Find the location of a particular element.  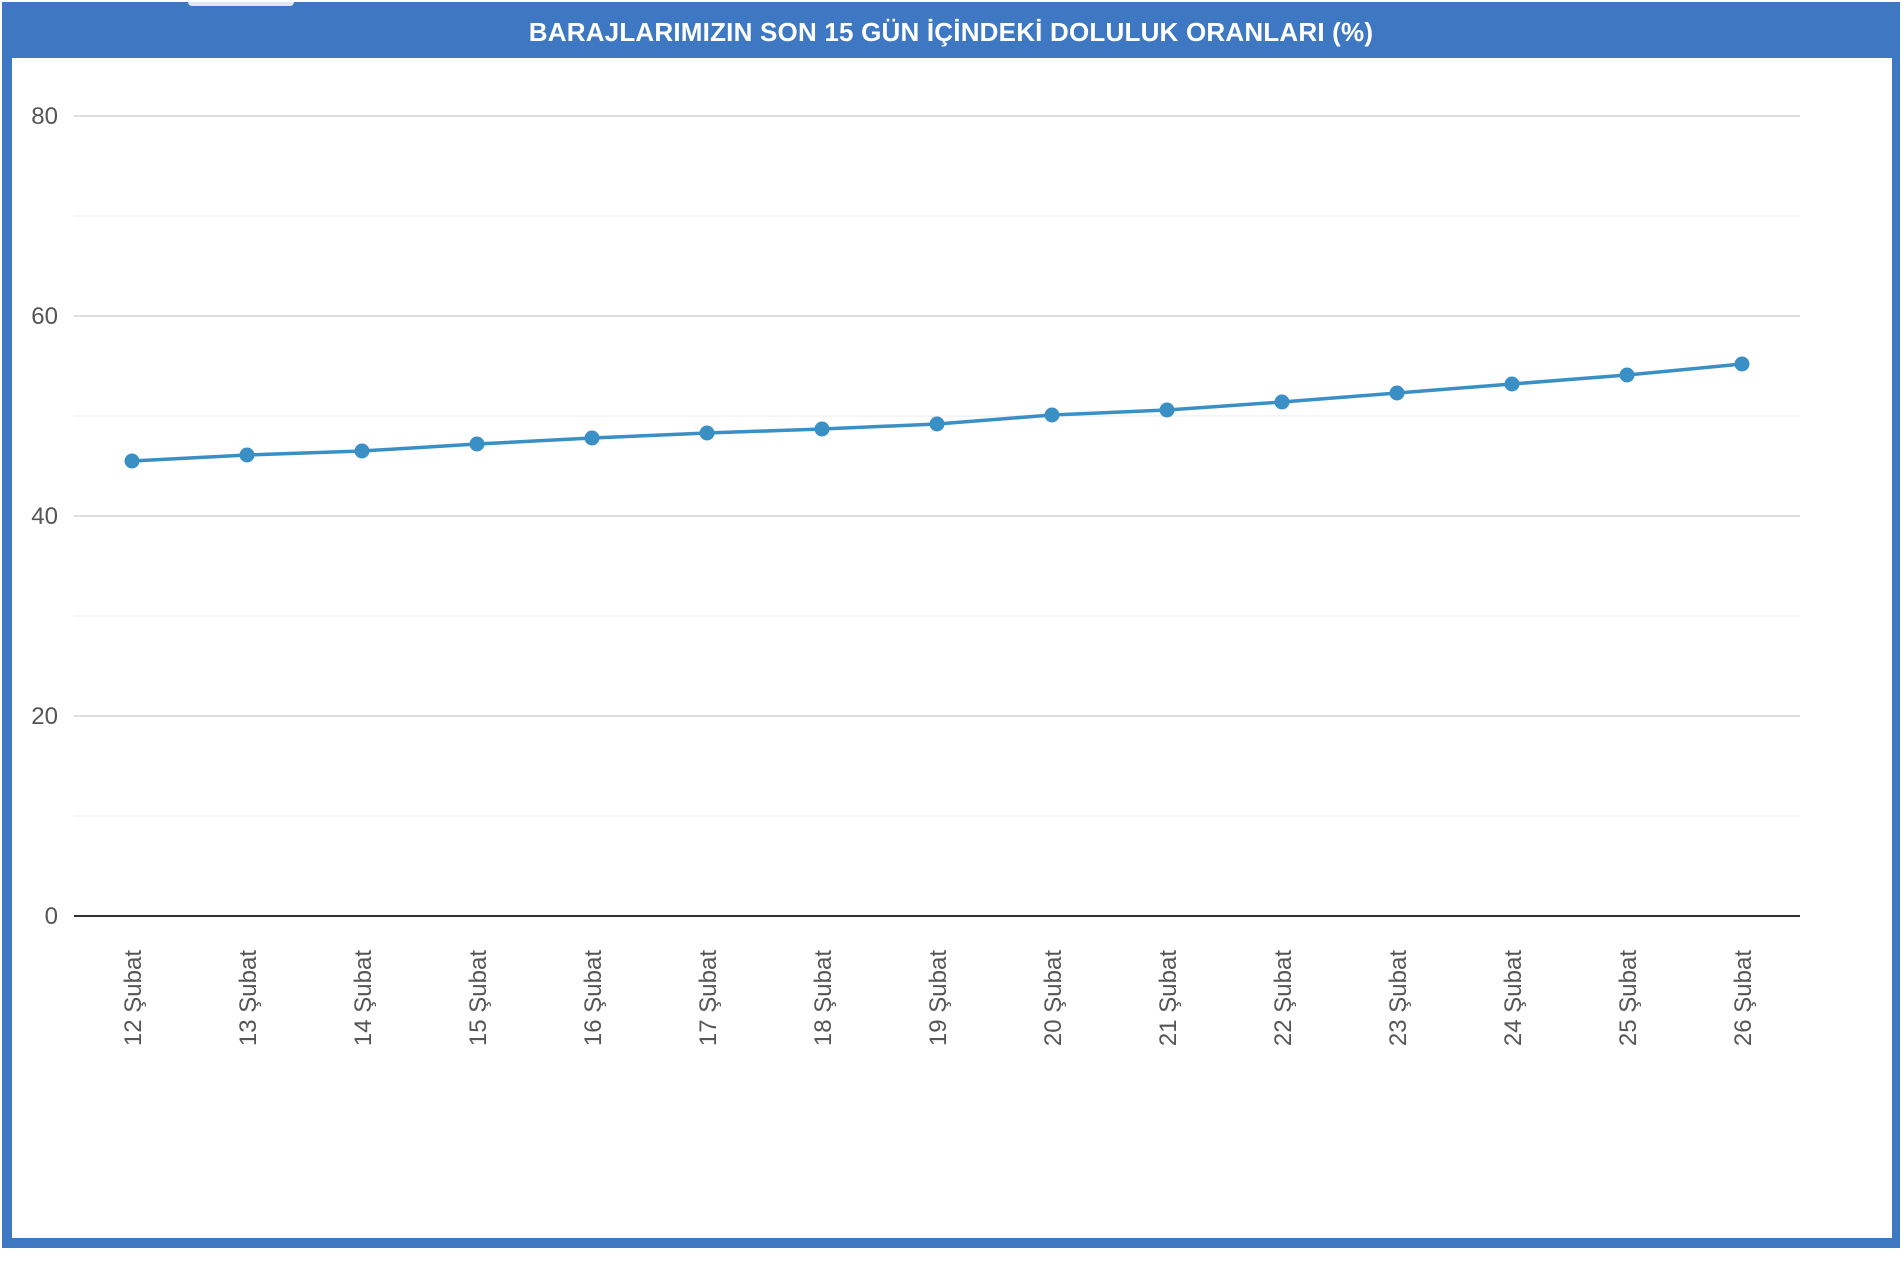

y-tick-label: 20 is located at coordinates (44, 716).